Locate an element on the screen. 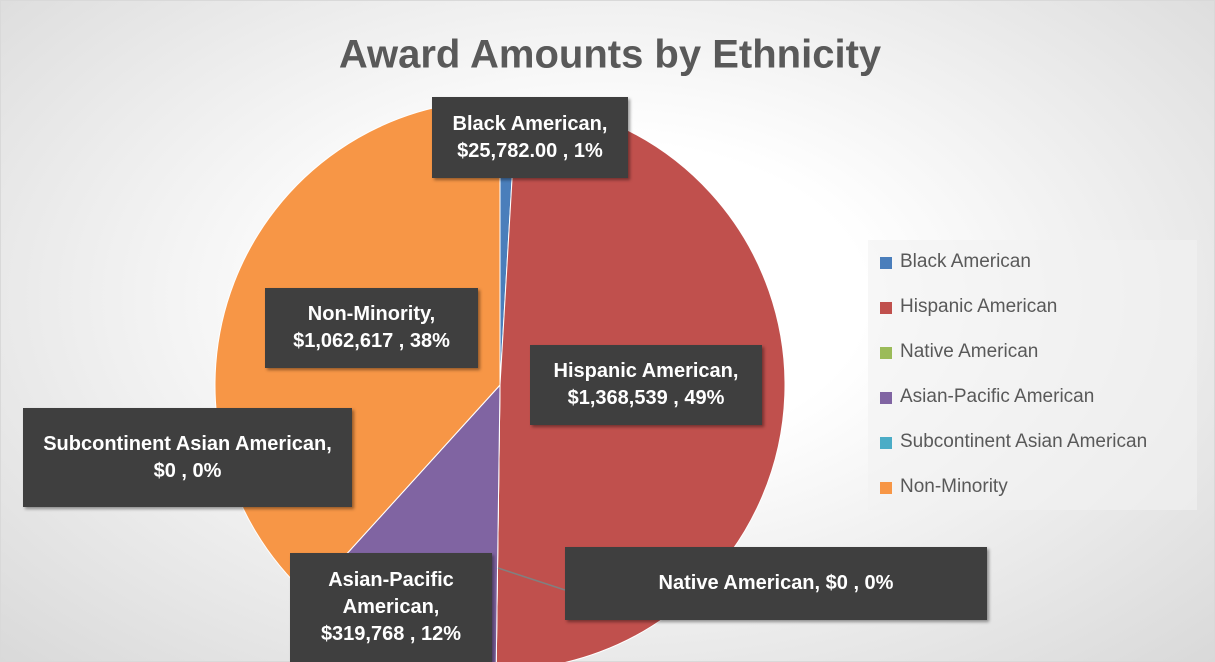  legend-label: Asian-Pacific American is located at coordinates (997, 396).